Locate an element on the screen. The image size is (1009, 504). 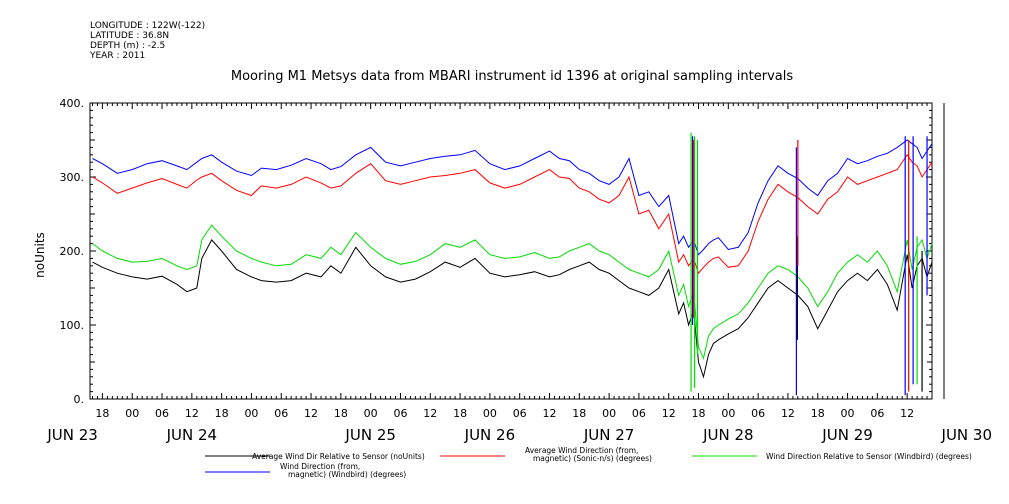
y-axis-label: noUnits is located at coordinates (40, 255).